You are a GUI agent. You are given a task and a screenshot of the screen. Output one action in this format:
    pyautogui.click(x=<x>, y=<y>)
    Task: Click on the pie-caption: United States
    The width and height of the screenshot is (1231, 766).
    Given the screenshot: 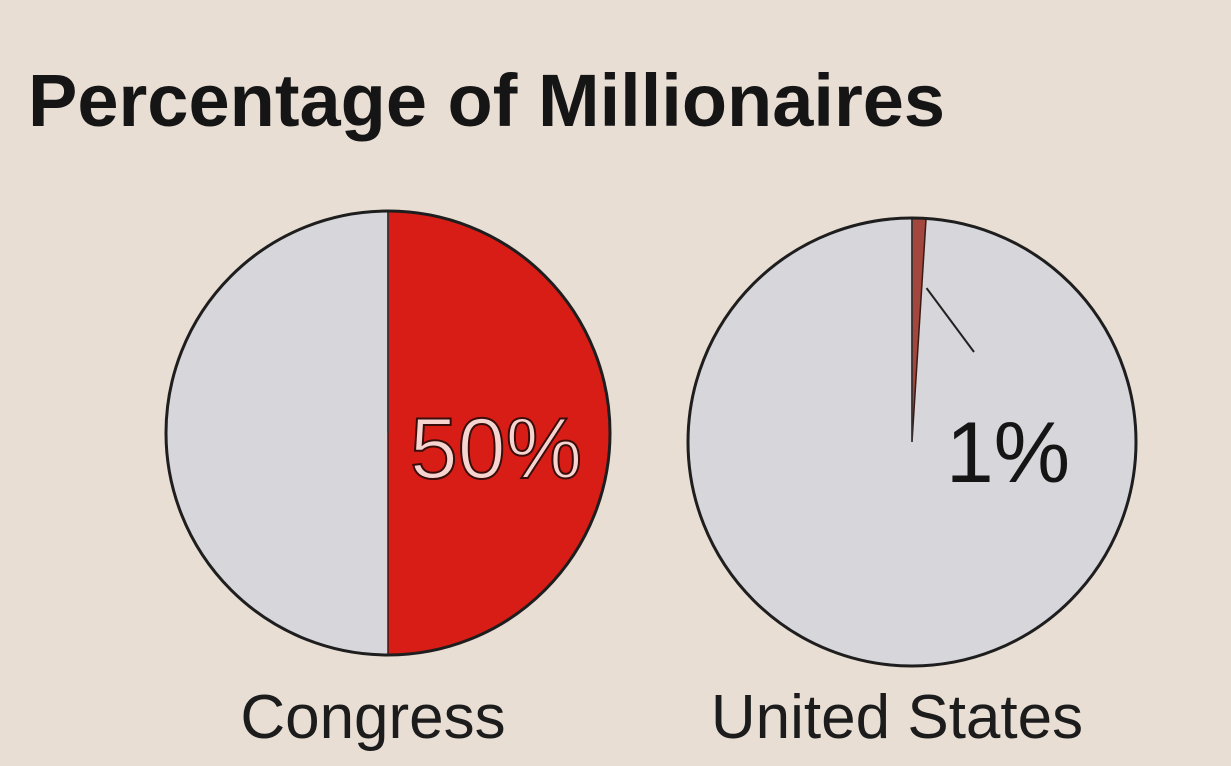 What is the action you would take?
    pyautogui.click(x=897, y=717)
    